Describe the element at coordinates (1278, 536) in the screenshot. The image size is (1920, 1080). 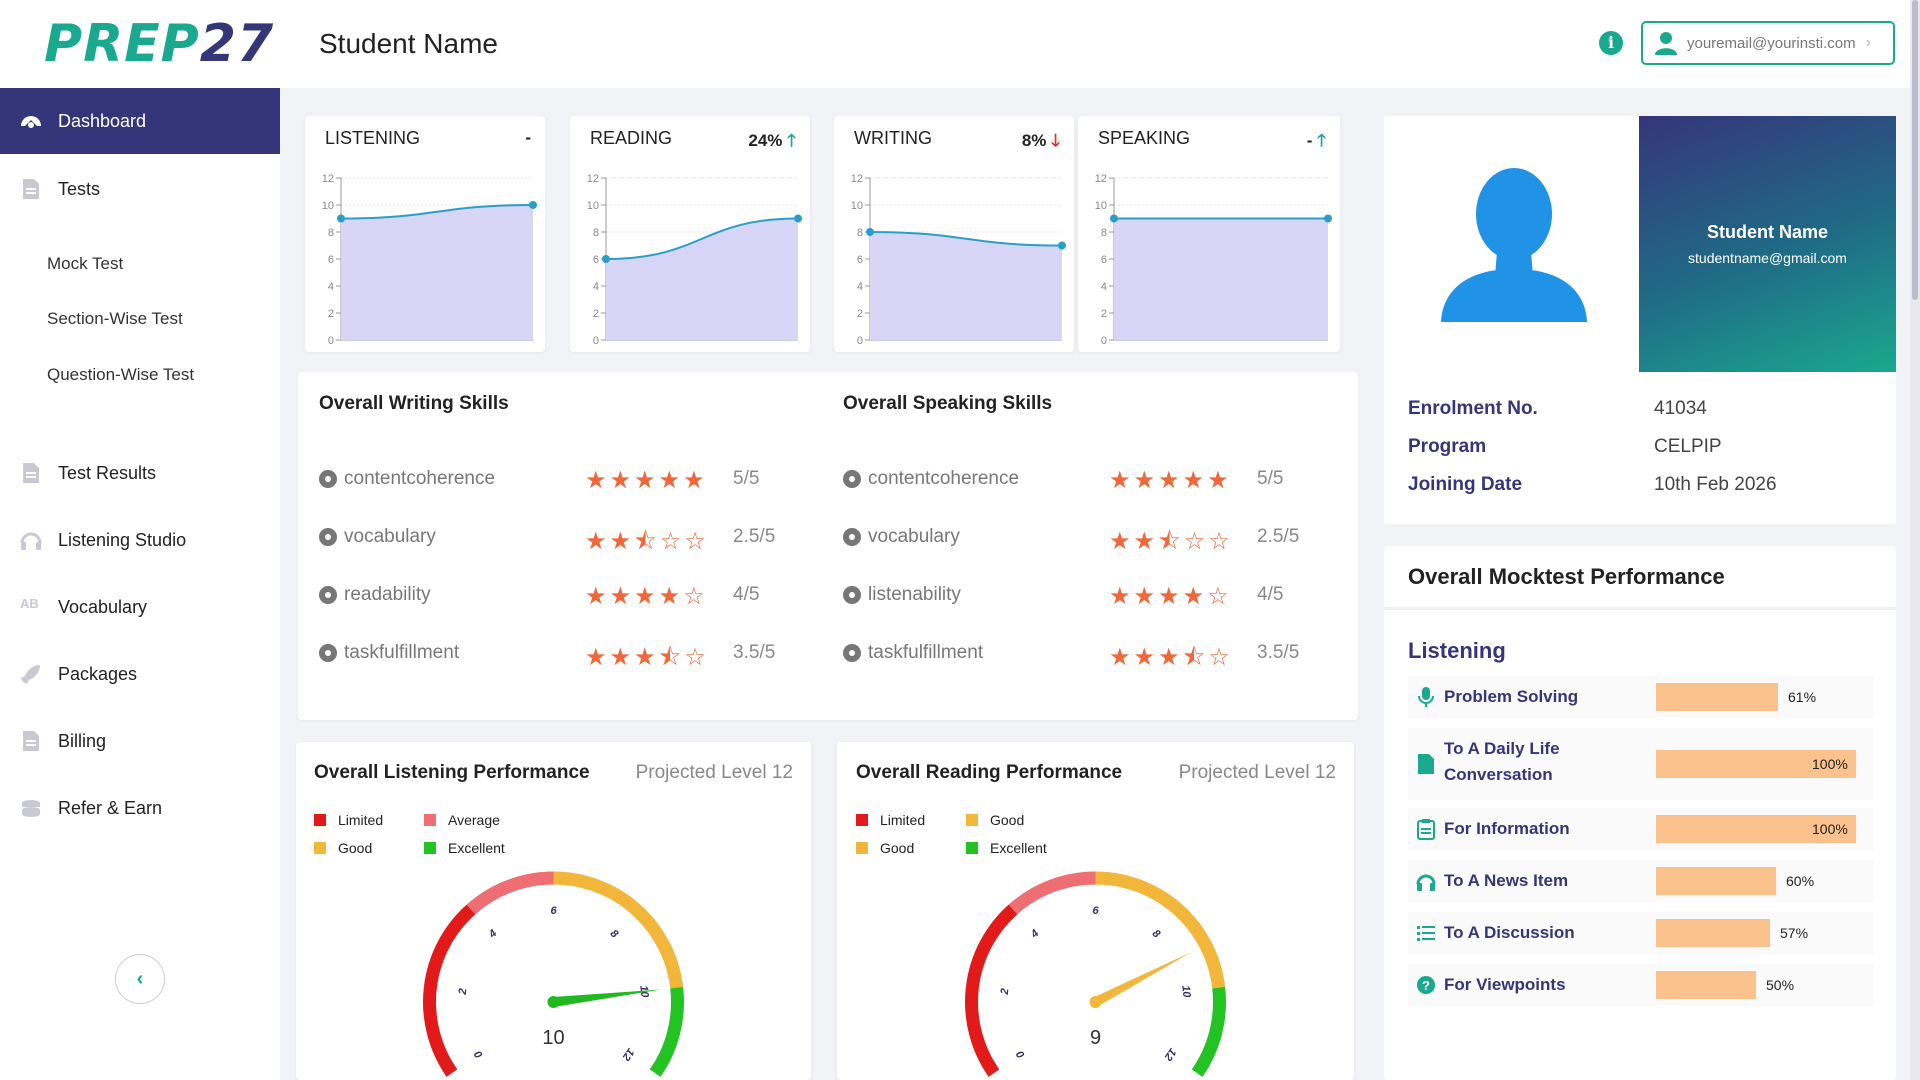
I see `skill-score: 2.5/5` at that location.